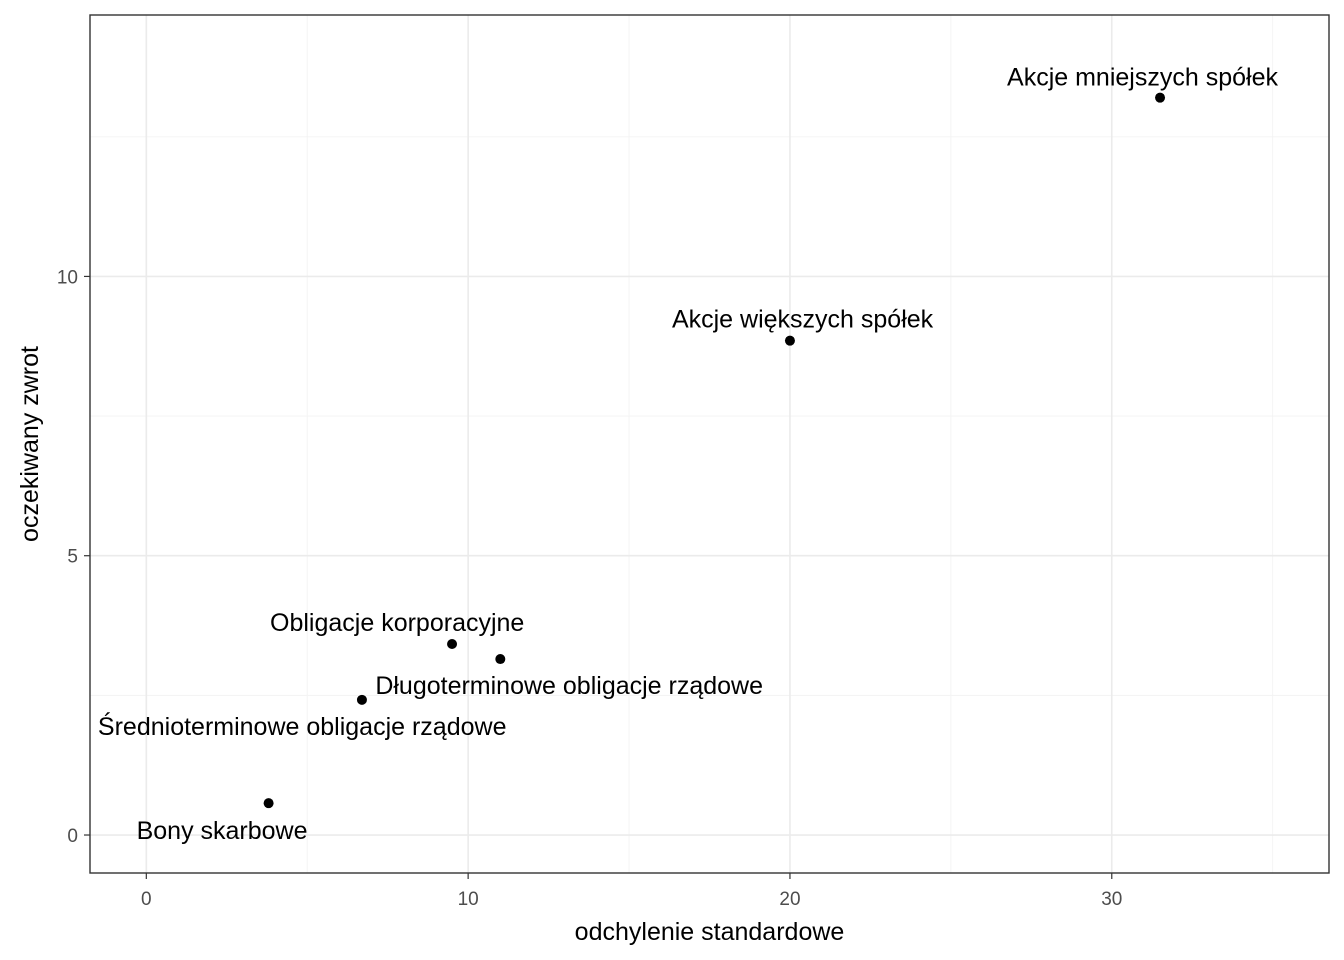 This screenshot has width=1344, height=960. Describe the element at coordinates (302, 726) in the screenshot. I see `data-point-label: Średnioterminowe obligacje rządowe` at that location.